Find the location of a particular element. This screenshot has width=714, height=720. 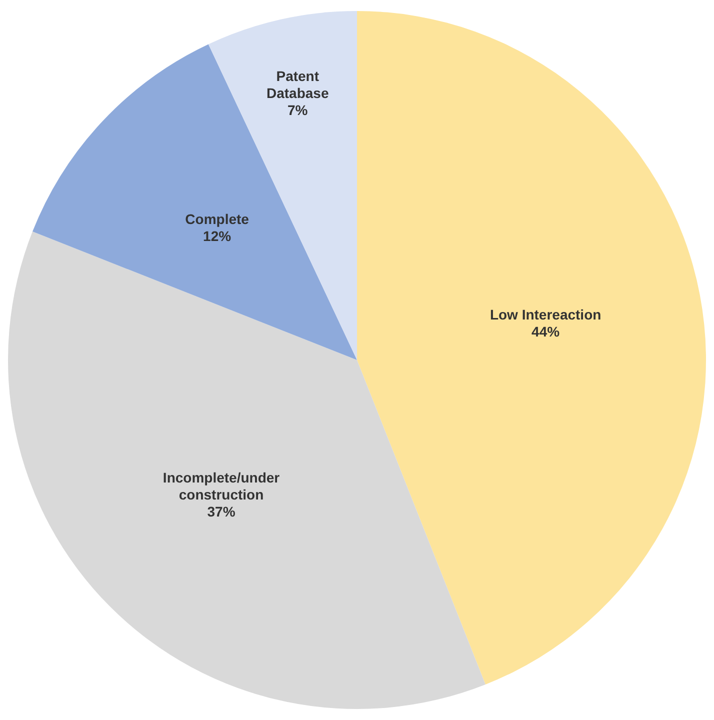

slice-label: Low Intereaction is located at coordinates (546, 314).